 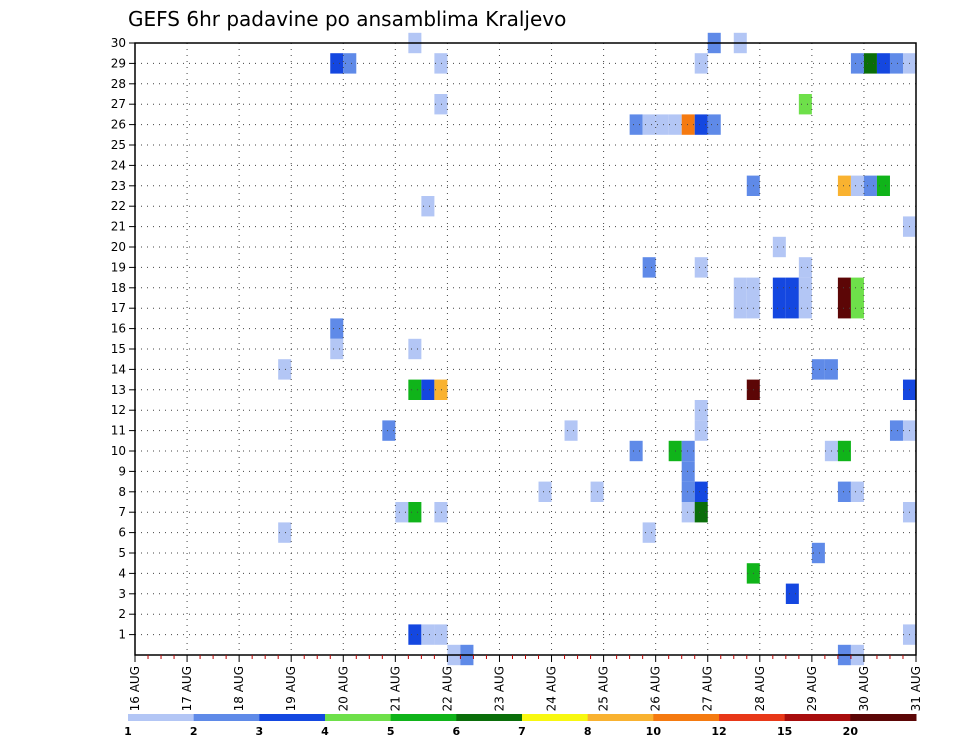 What do you see at coordinates (118, 145) in the screenshot?
I see `y-tick-label: 25` at bounding box center [118, 145].